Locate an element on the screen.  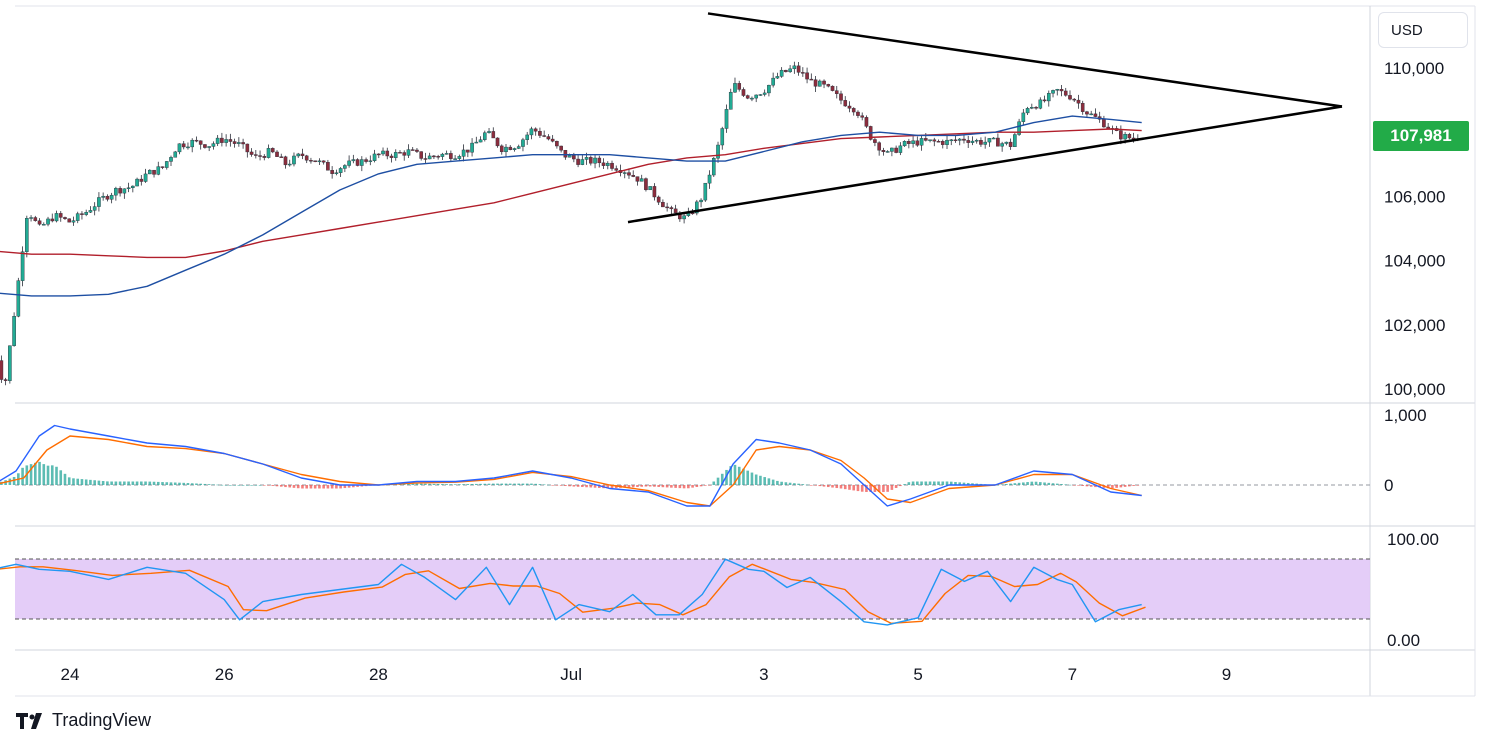
brand-name: TradingView is located at coordinates (102, 720).